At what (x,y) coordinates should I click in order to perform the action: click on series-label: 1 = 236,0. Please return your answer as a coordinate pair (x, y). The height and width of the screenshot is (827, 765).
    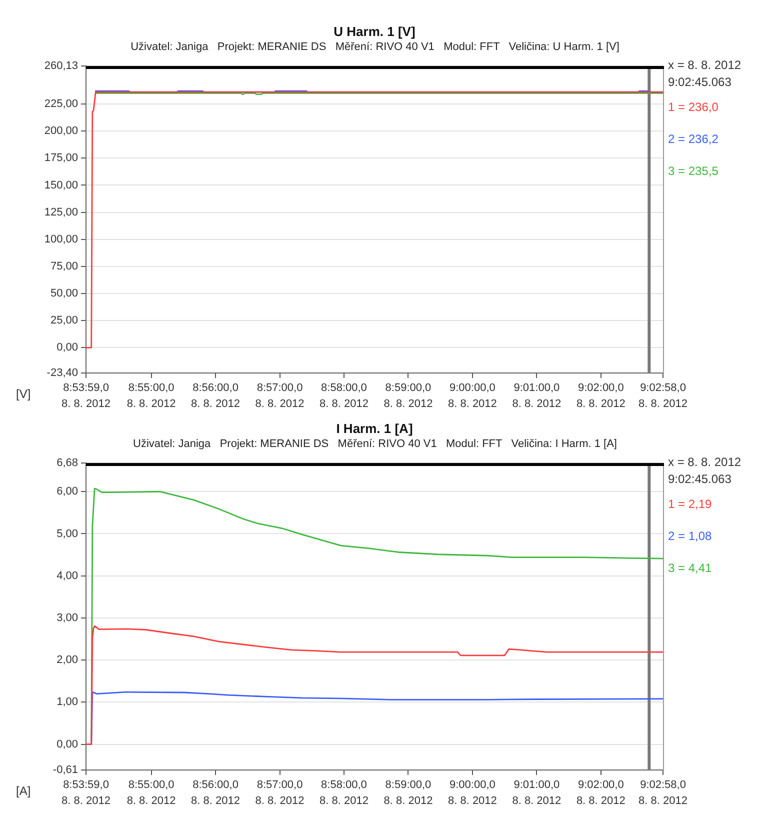
    Looking at the image, I should click on (693, 107).